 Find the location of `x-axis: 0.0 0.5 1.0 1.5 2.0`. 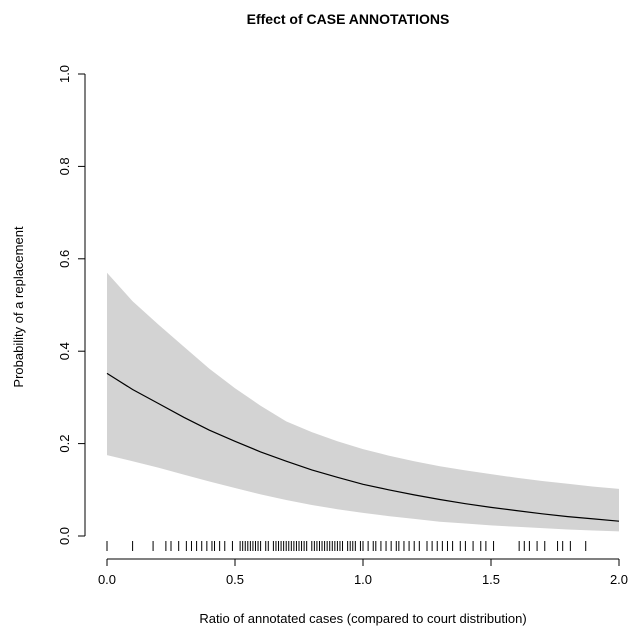

x-axis: 0.0 0.5 1.0 1.5 2.0 is located at coordinates (363, 572).